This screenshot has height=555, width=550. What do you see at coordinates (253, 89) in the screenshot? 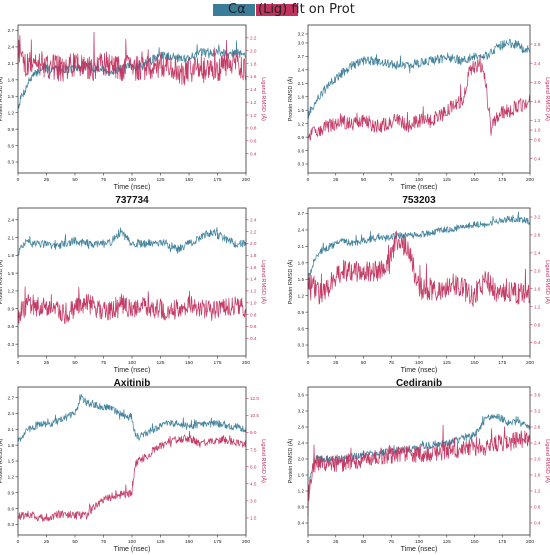
I see `y-right-tick-label: 1.4` at bounding box center [253, 89].